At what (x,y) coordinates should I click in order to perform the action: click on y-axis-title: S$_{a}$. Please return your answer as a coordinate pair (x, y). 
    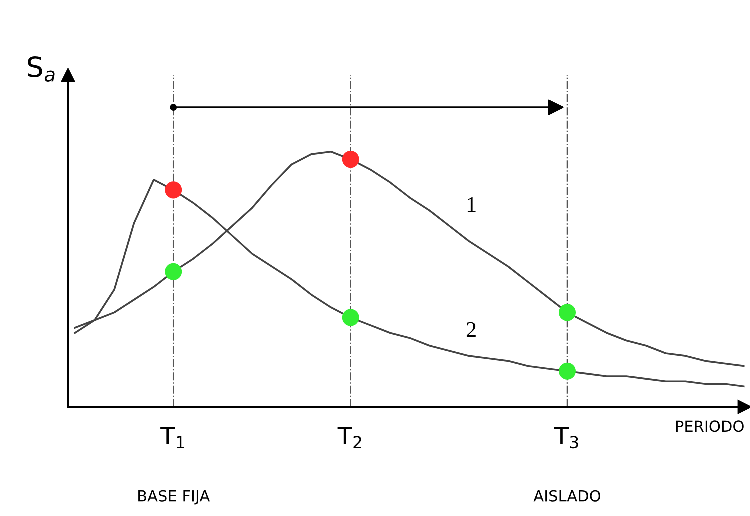
    Looking at the image, I should click on (41, 69).